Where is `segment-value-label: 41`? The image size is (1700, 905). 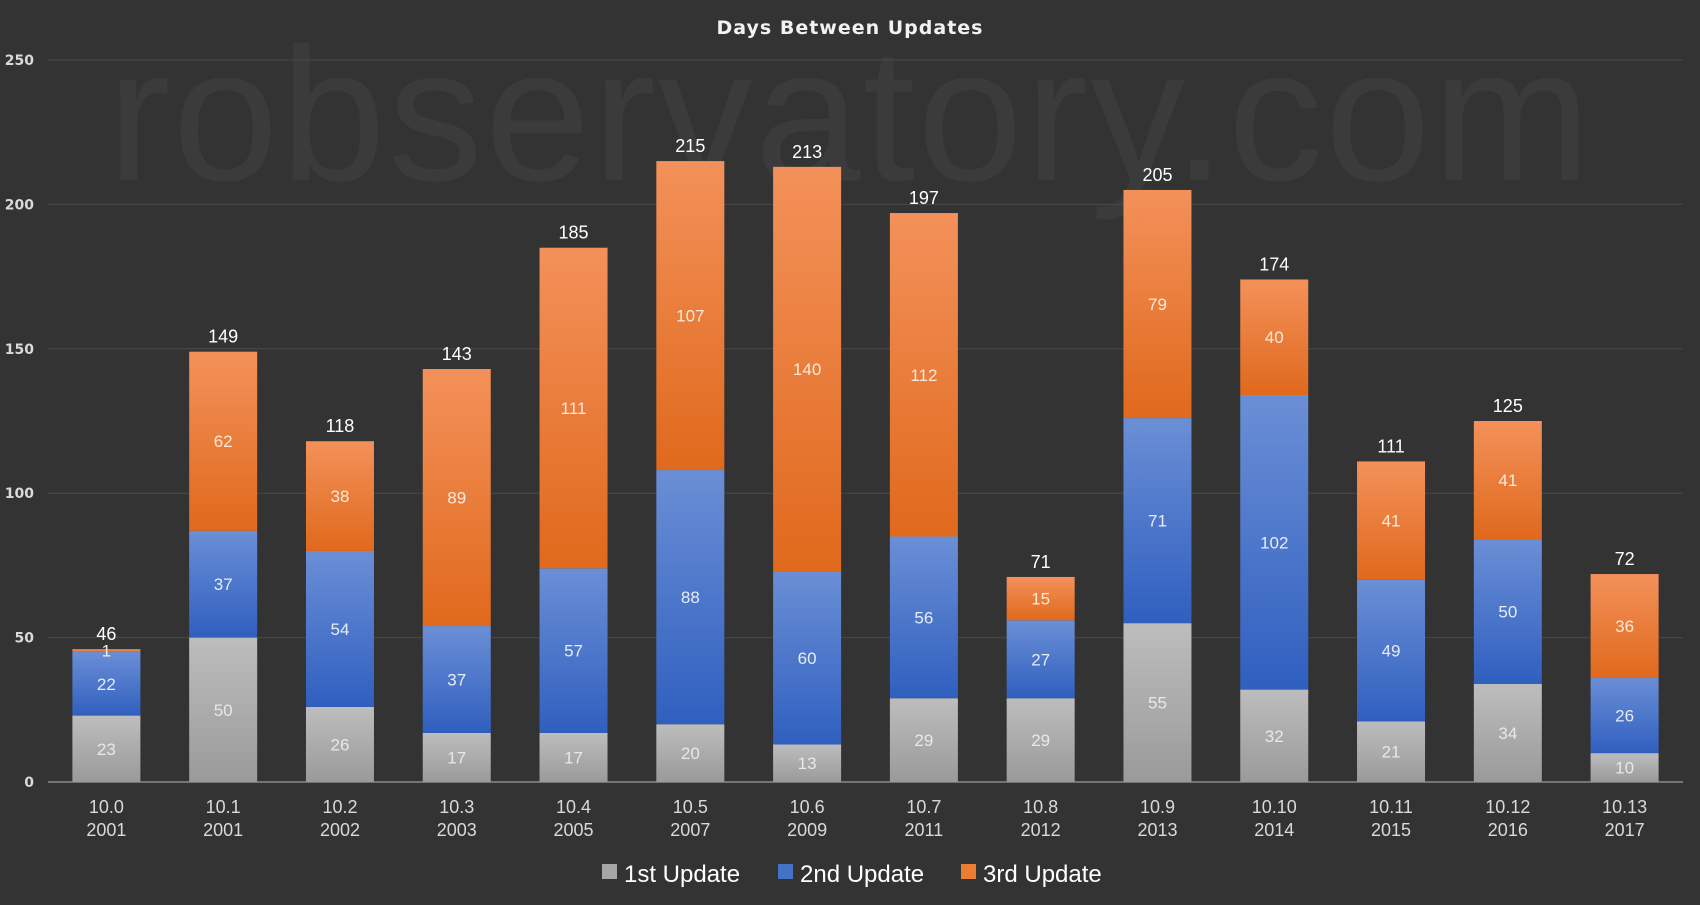
segment-value-label: 41 is located at coordinates (1391, 521).